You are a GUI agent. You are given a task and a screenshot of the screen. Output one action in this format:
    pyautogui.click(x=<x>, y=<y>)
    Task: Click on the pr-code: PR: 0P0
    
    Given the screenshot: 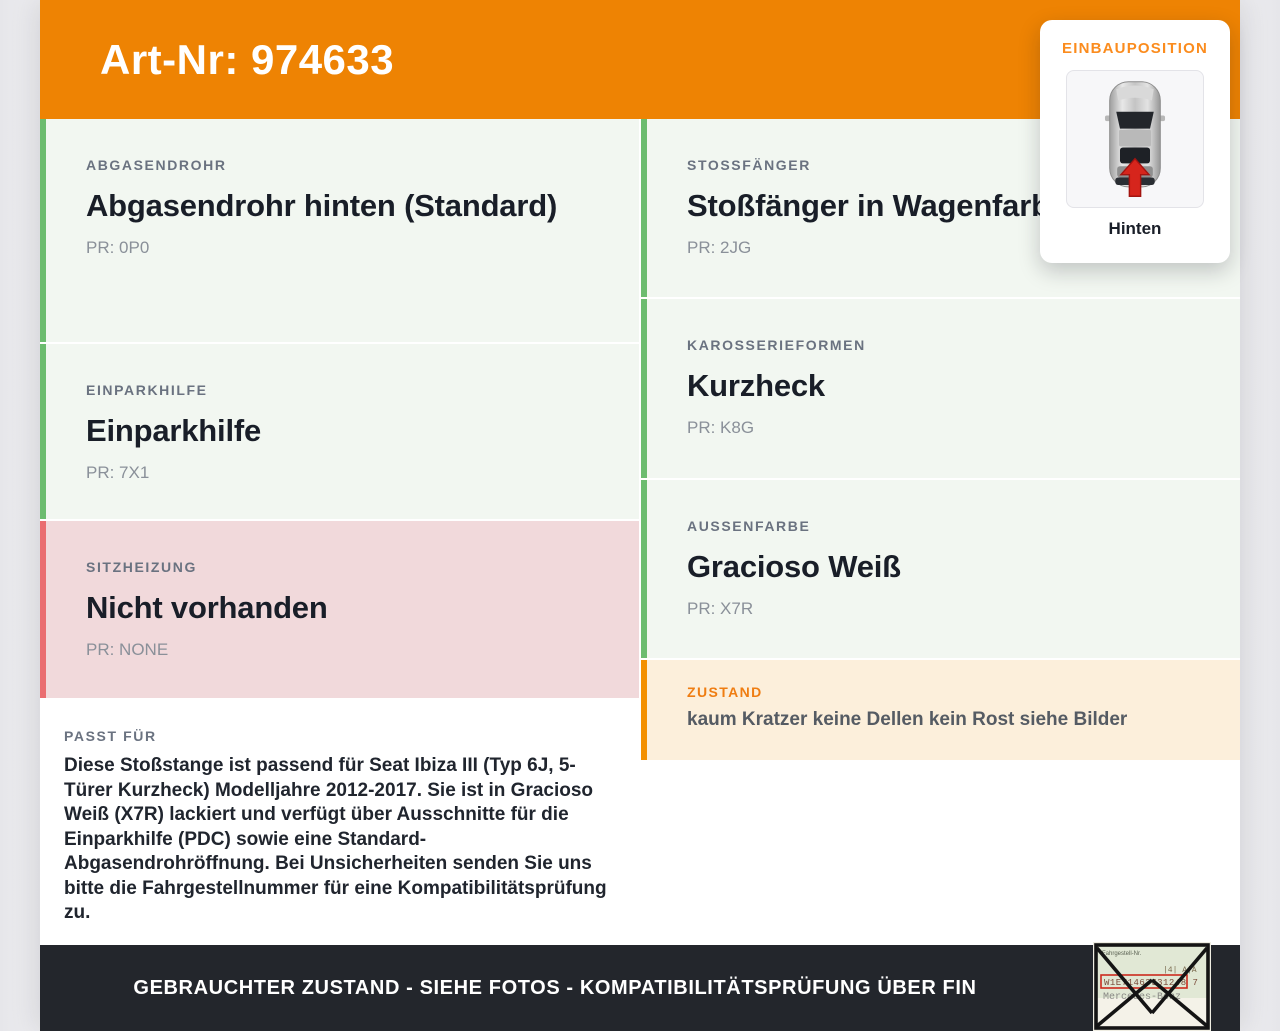 What is the action you would take?
    pyautogui.click(x=118, y=247)
    